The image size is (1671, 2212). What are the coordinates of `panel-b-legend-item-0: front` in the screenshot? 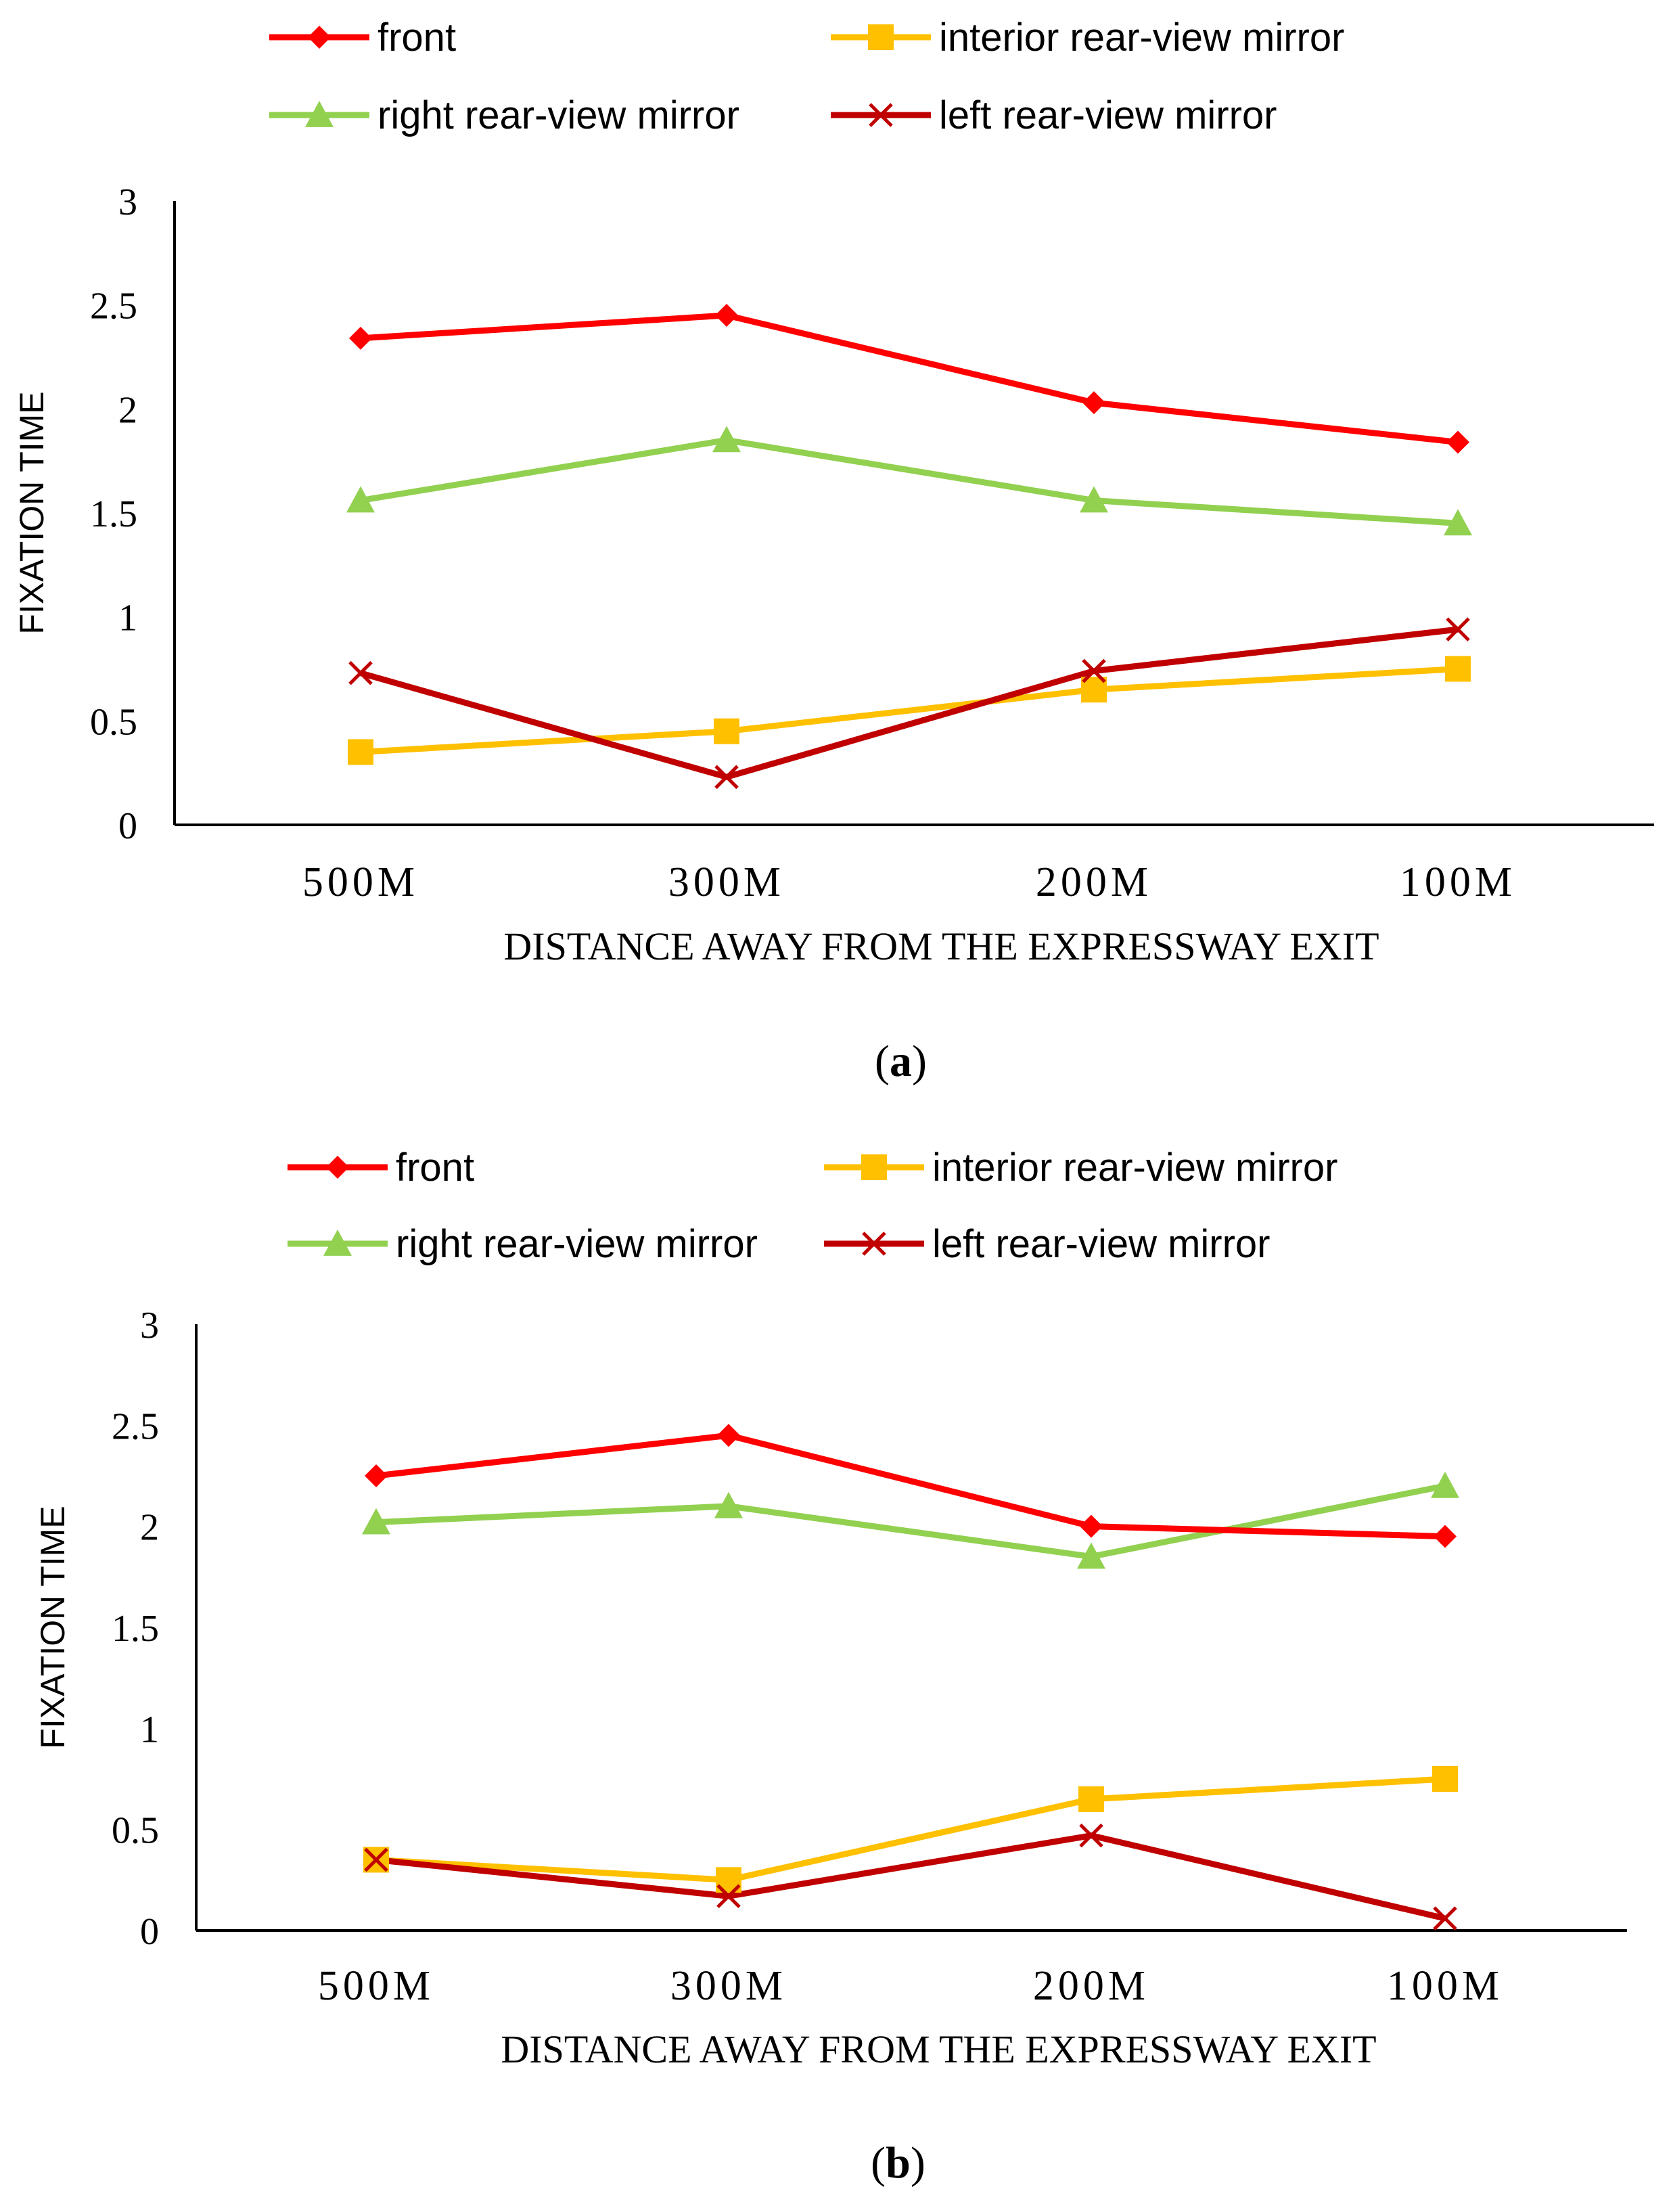 It's located at (381, 1168).